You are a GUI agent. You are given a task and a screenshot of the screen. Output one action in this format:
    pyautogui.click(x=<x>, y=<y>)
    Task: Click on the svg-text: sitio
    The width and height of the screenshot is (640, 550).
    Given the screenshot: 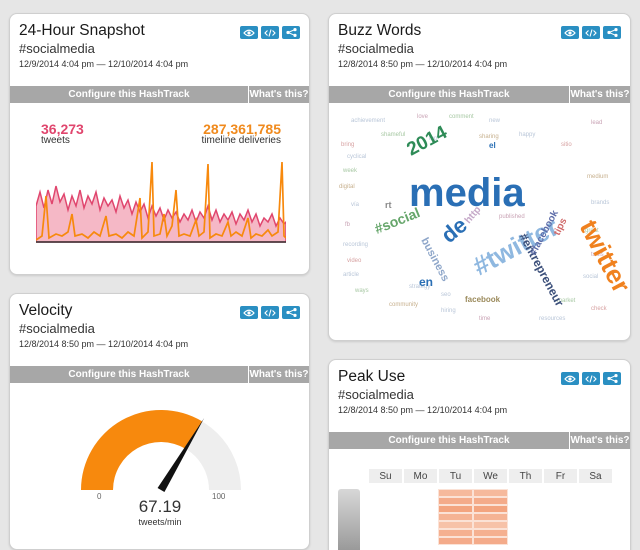 What is the action you would take?
    pyautogui.click(x=566, y=145)
    